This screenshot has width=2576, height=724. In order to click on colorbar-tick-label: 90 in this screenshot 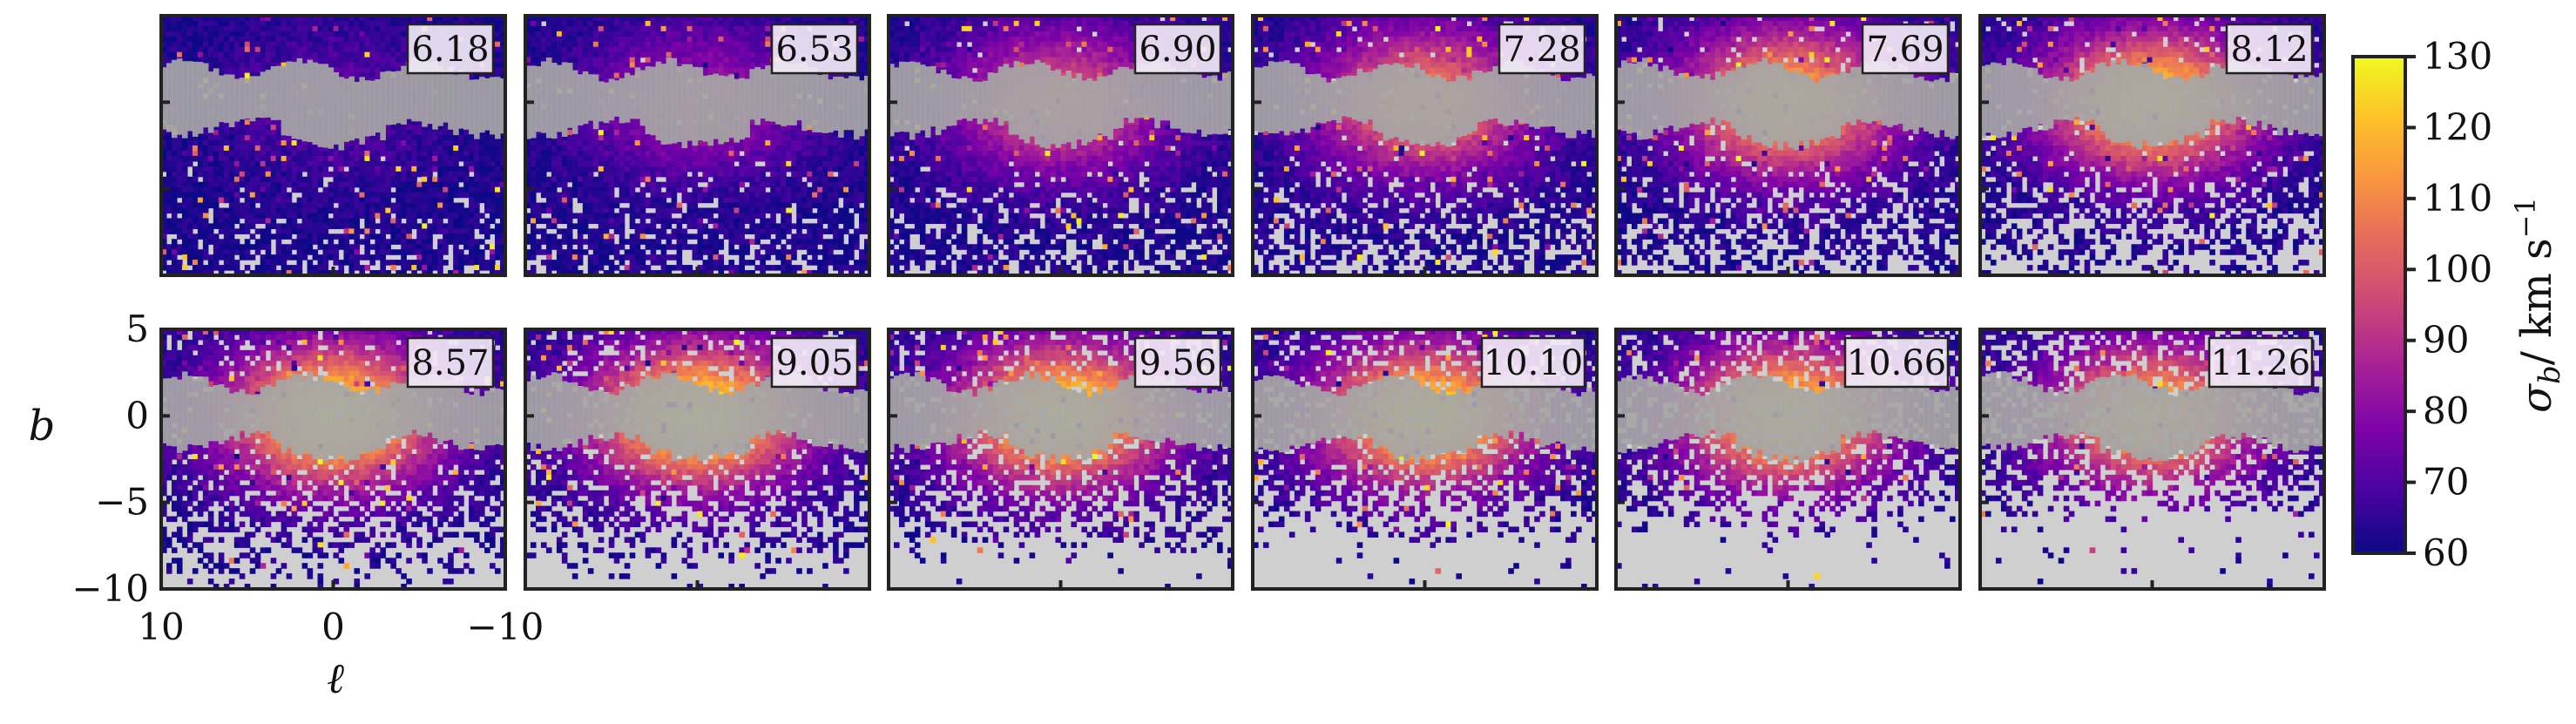, I will do `click(2446, 341)`.